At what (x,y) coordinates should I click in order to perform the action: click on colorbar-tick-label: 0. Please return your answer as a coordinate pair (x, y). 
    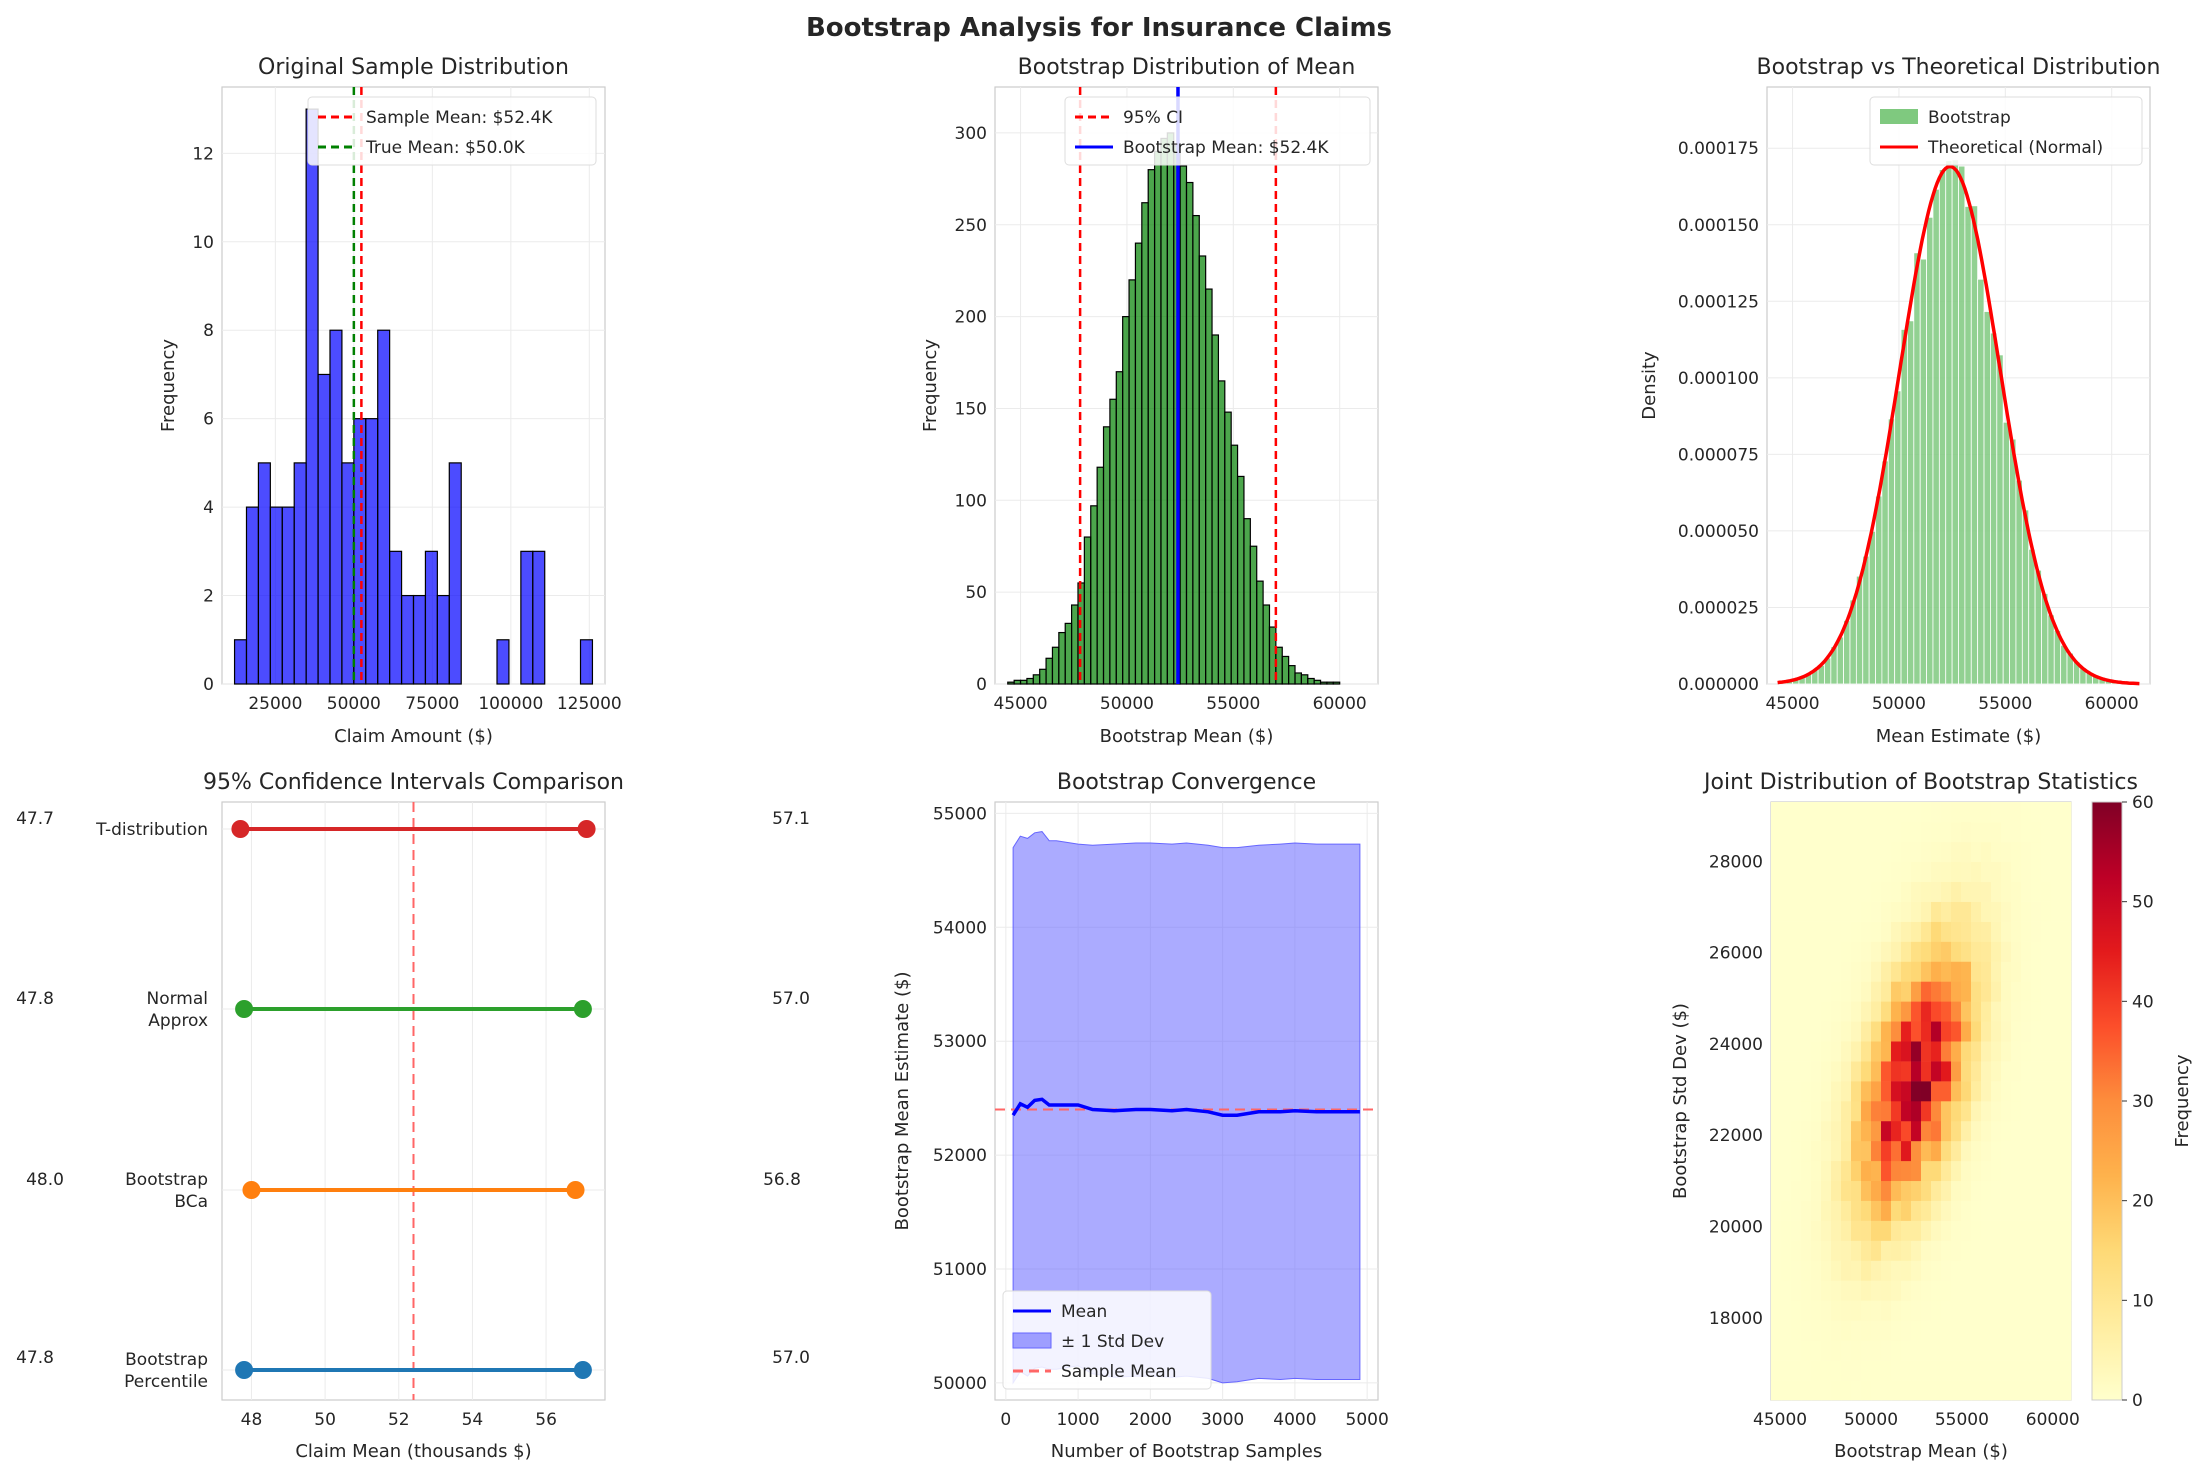
    Looking at the image, I should click on (2137, 1401).